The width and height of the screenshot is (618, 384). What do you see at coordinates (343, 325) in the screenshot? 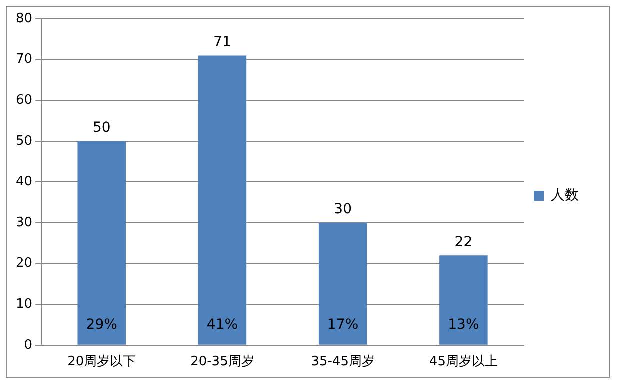
I see `annotation: 17%` at bounding box center [343, 325].